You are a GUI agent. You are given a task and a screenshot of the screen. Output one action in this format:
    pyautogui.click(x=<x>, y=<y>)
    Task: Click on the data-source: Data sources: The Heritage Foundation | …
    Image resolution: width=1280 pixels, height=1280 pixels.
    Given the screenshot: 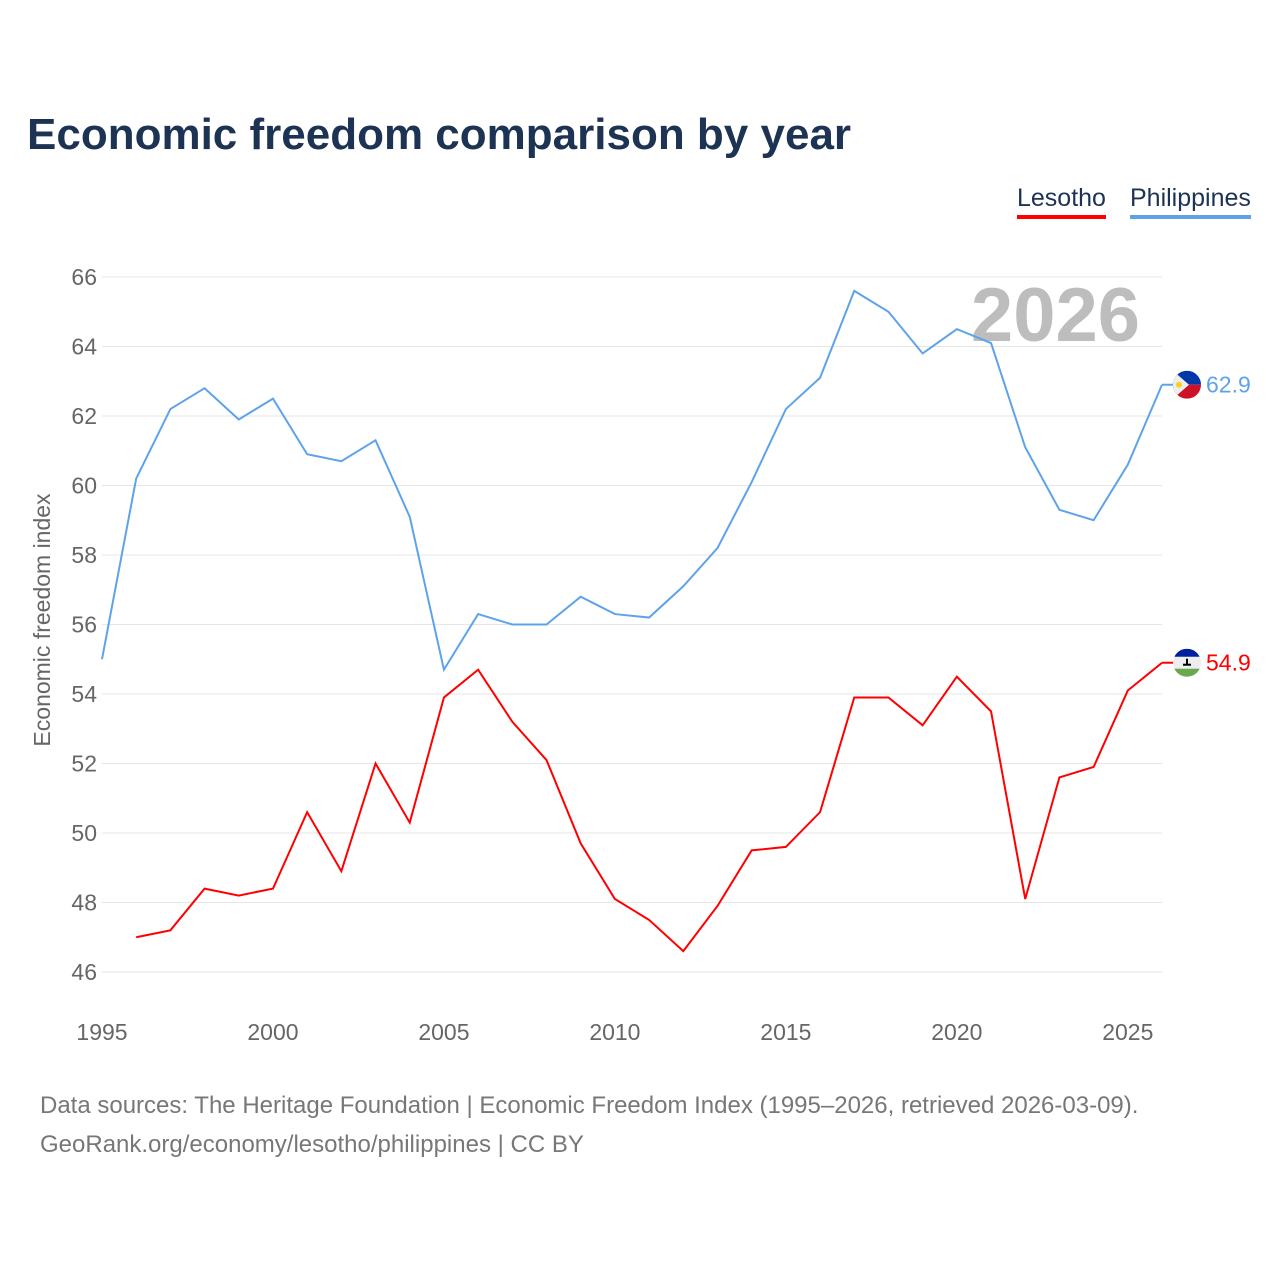 What is the action you would take?
    pyautogui.click(x=589, y=1105)
    